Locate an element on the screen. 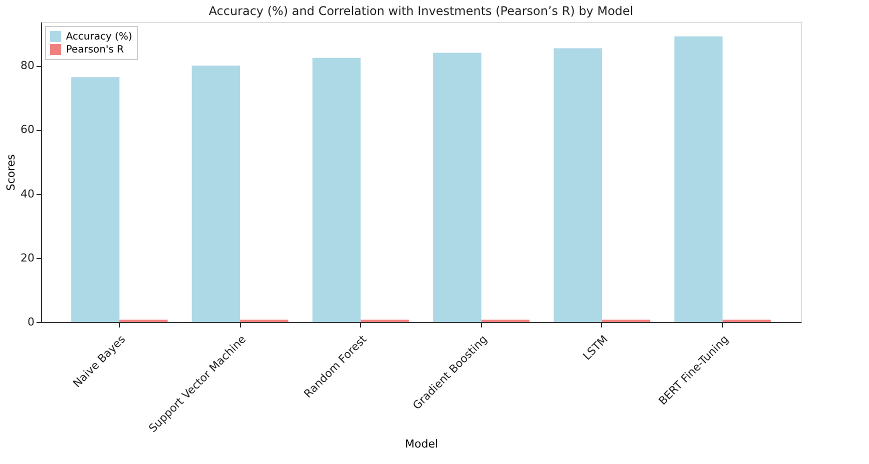 The width and height of the screenshot is (869, 464). legend-label: Pearson's R is located at coordinates (95, 50).